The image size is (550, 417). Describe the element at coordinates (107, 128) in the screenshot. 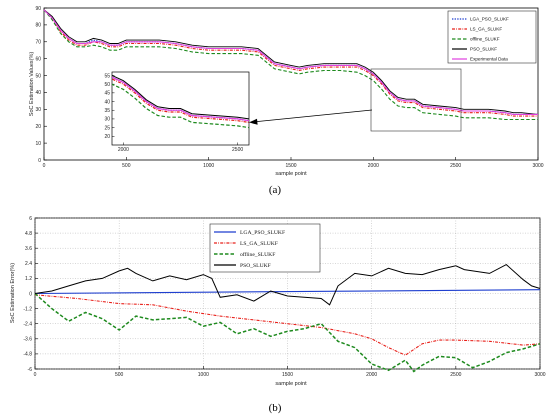

I see `panel-a-inset-ytick-label: 25` at that location.